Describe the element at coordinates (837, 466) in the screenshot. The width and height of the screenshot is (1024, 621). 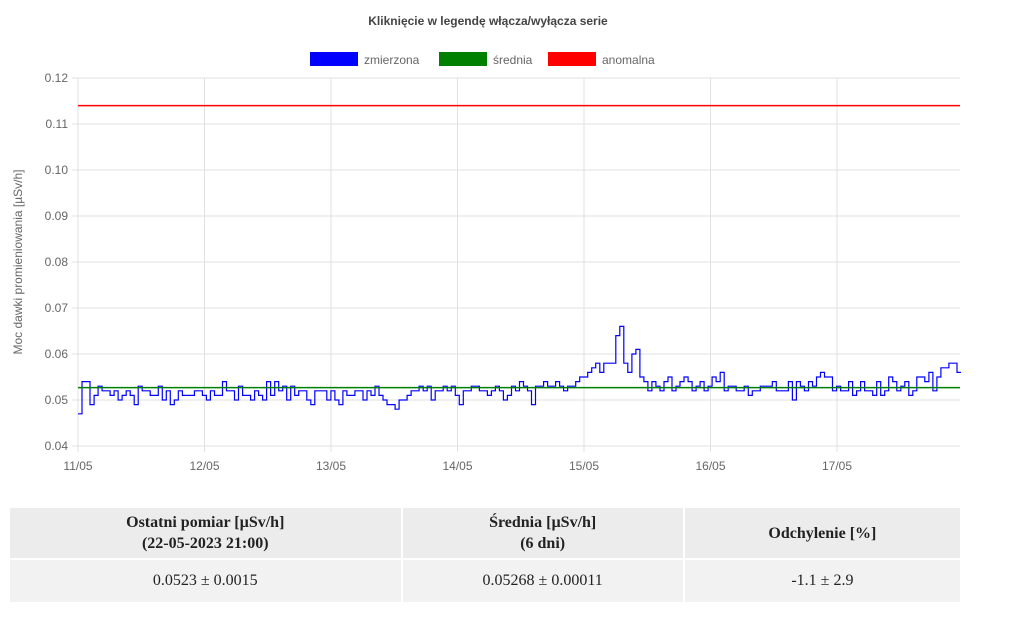
I see `x-tick-label: 17/05` at that location.